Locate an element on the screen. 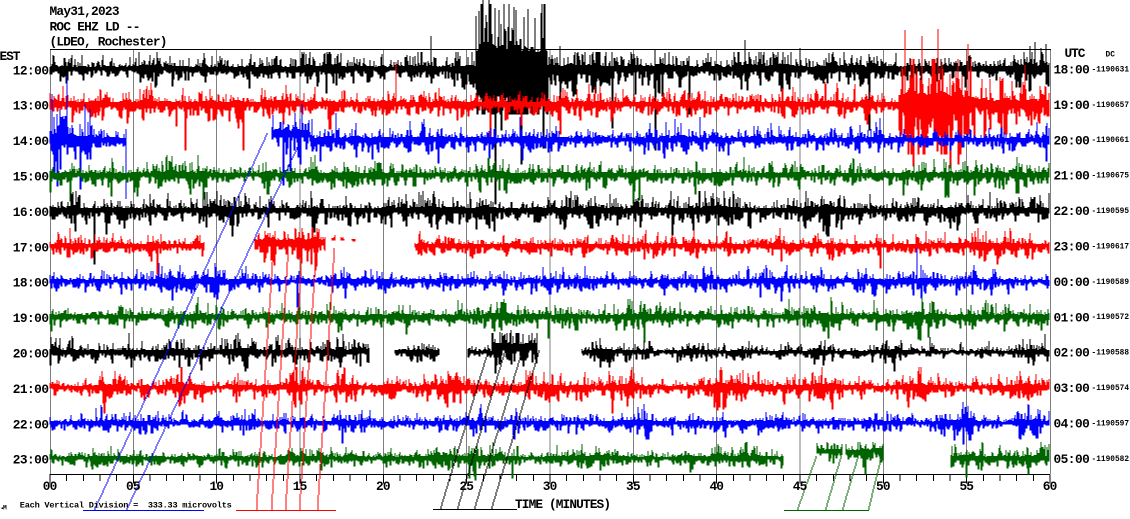  svg-text: 05:00 is located at coordinates (1072, 459).